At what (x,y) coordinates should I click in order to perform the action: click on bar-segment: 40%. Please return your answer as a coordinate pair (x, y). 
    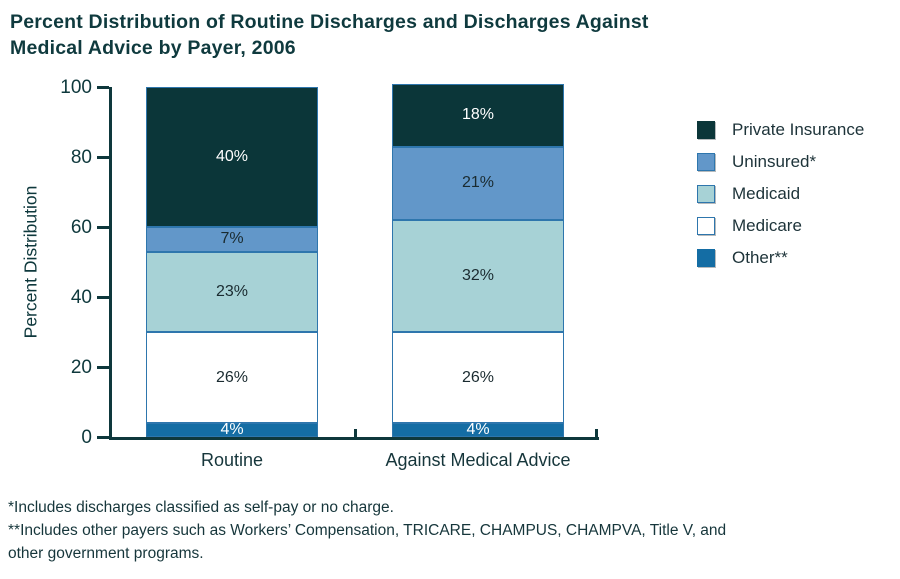
    Looking at the image, I should click on (232, 157).